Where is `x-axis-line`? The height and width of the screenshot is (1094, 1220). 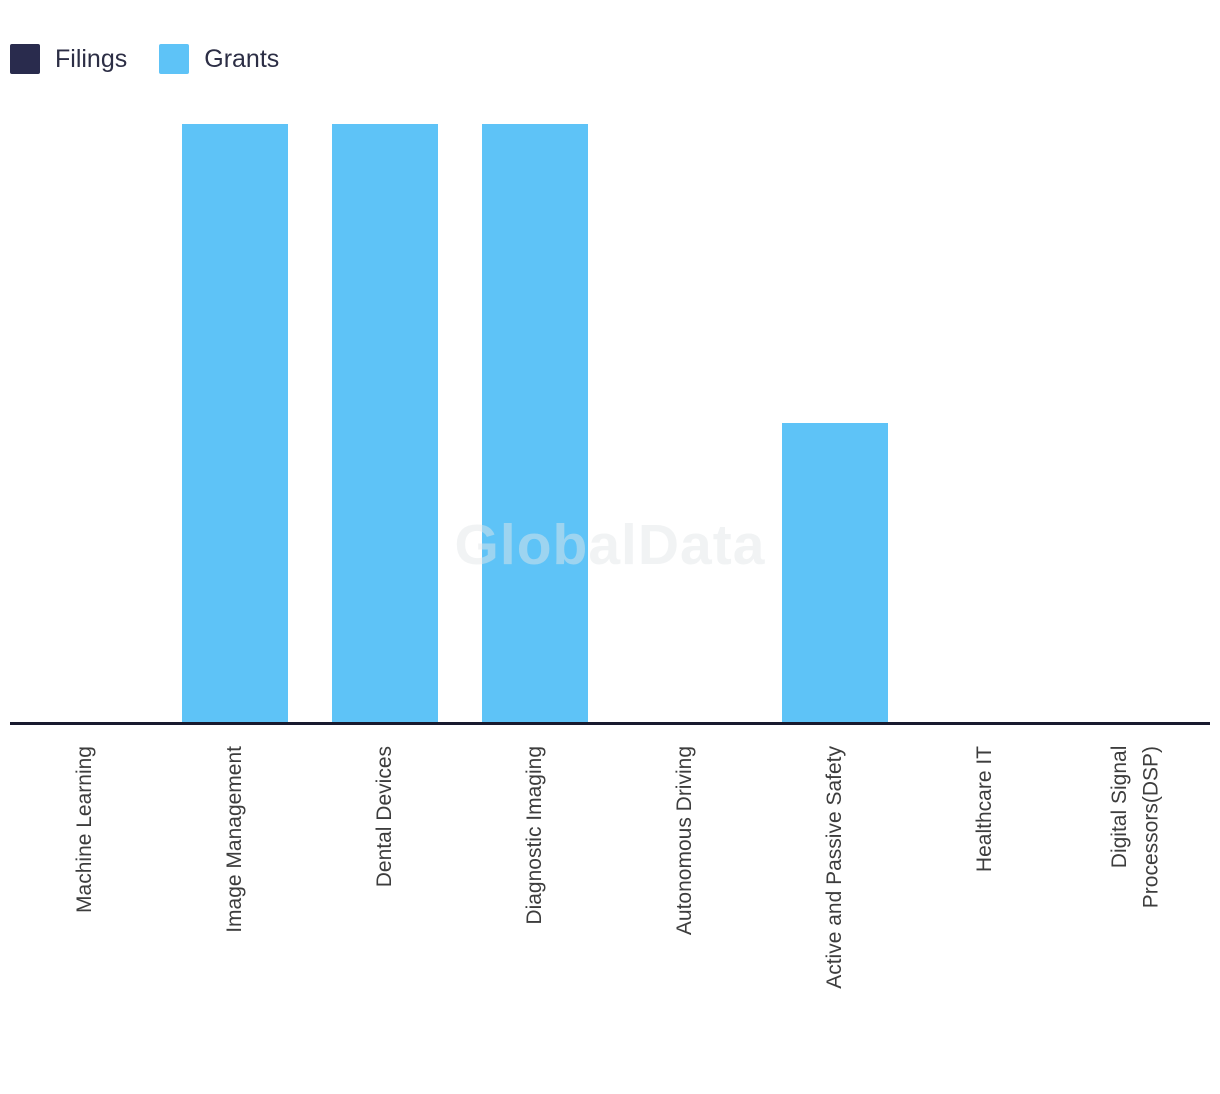
x-axis-line is located at coordinates (610, 723).